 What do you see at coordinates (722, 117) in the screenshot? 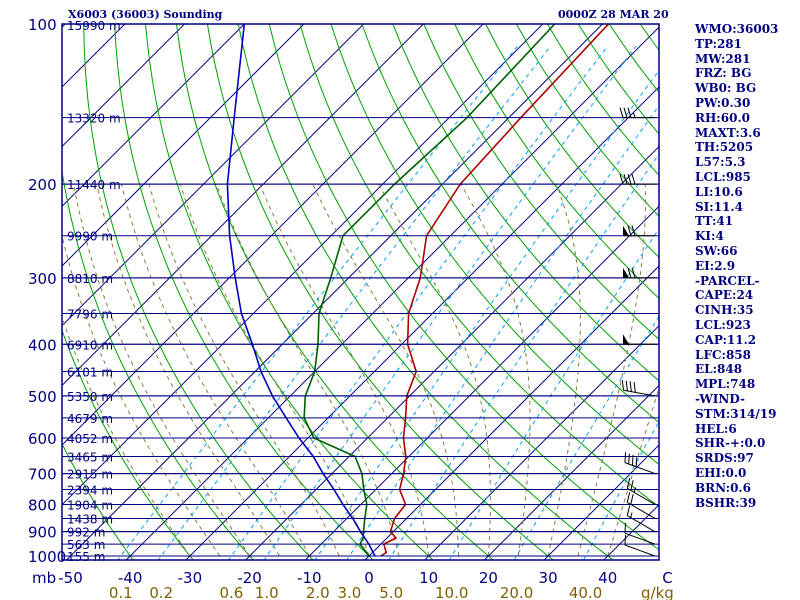
I see `stat-line: RH:60.0` at bounding box center [722, 117].